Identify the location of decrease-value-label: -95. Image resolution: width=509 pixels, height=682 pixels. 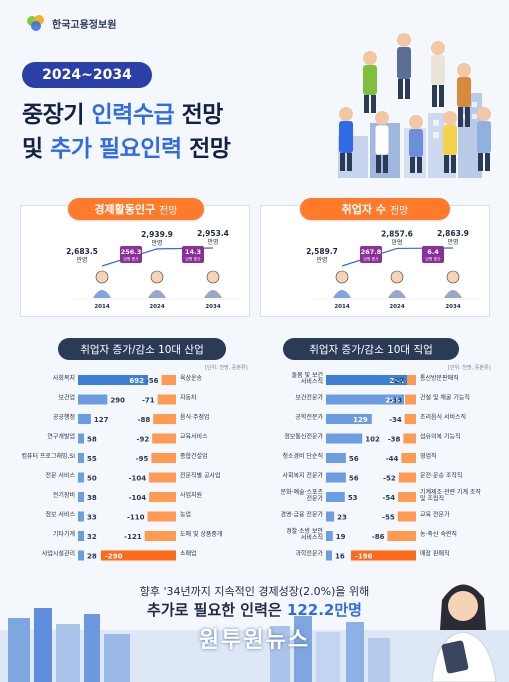
(142, 459).